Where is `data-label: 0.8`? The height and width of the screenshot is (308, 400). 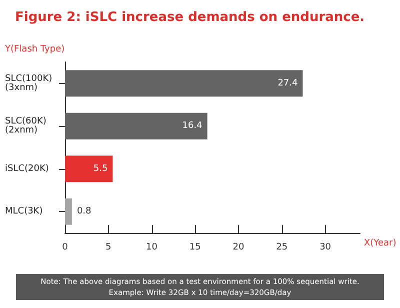
data-label: 0.8 is located at coordinates (84, 211).